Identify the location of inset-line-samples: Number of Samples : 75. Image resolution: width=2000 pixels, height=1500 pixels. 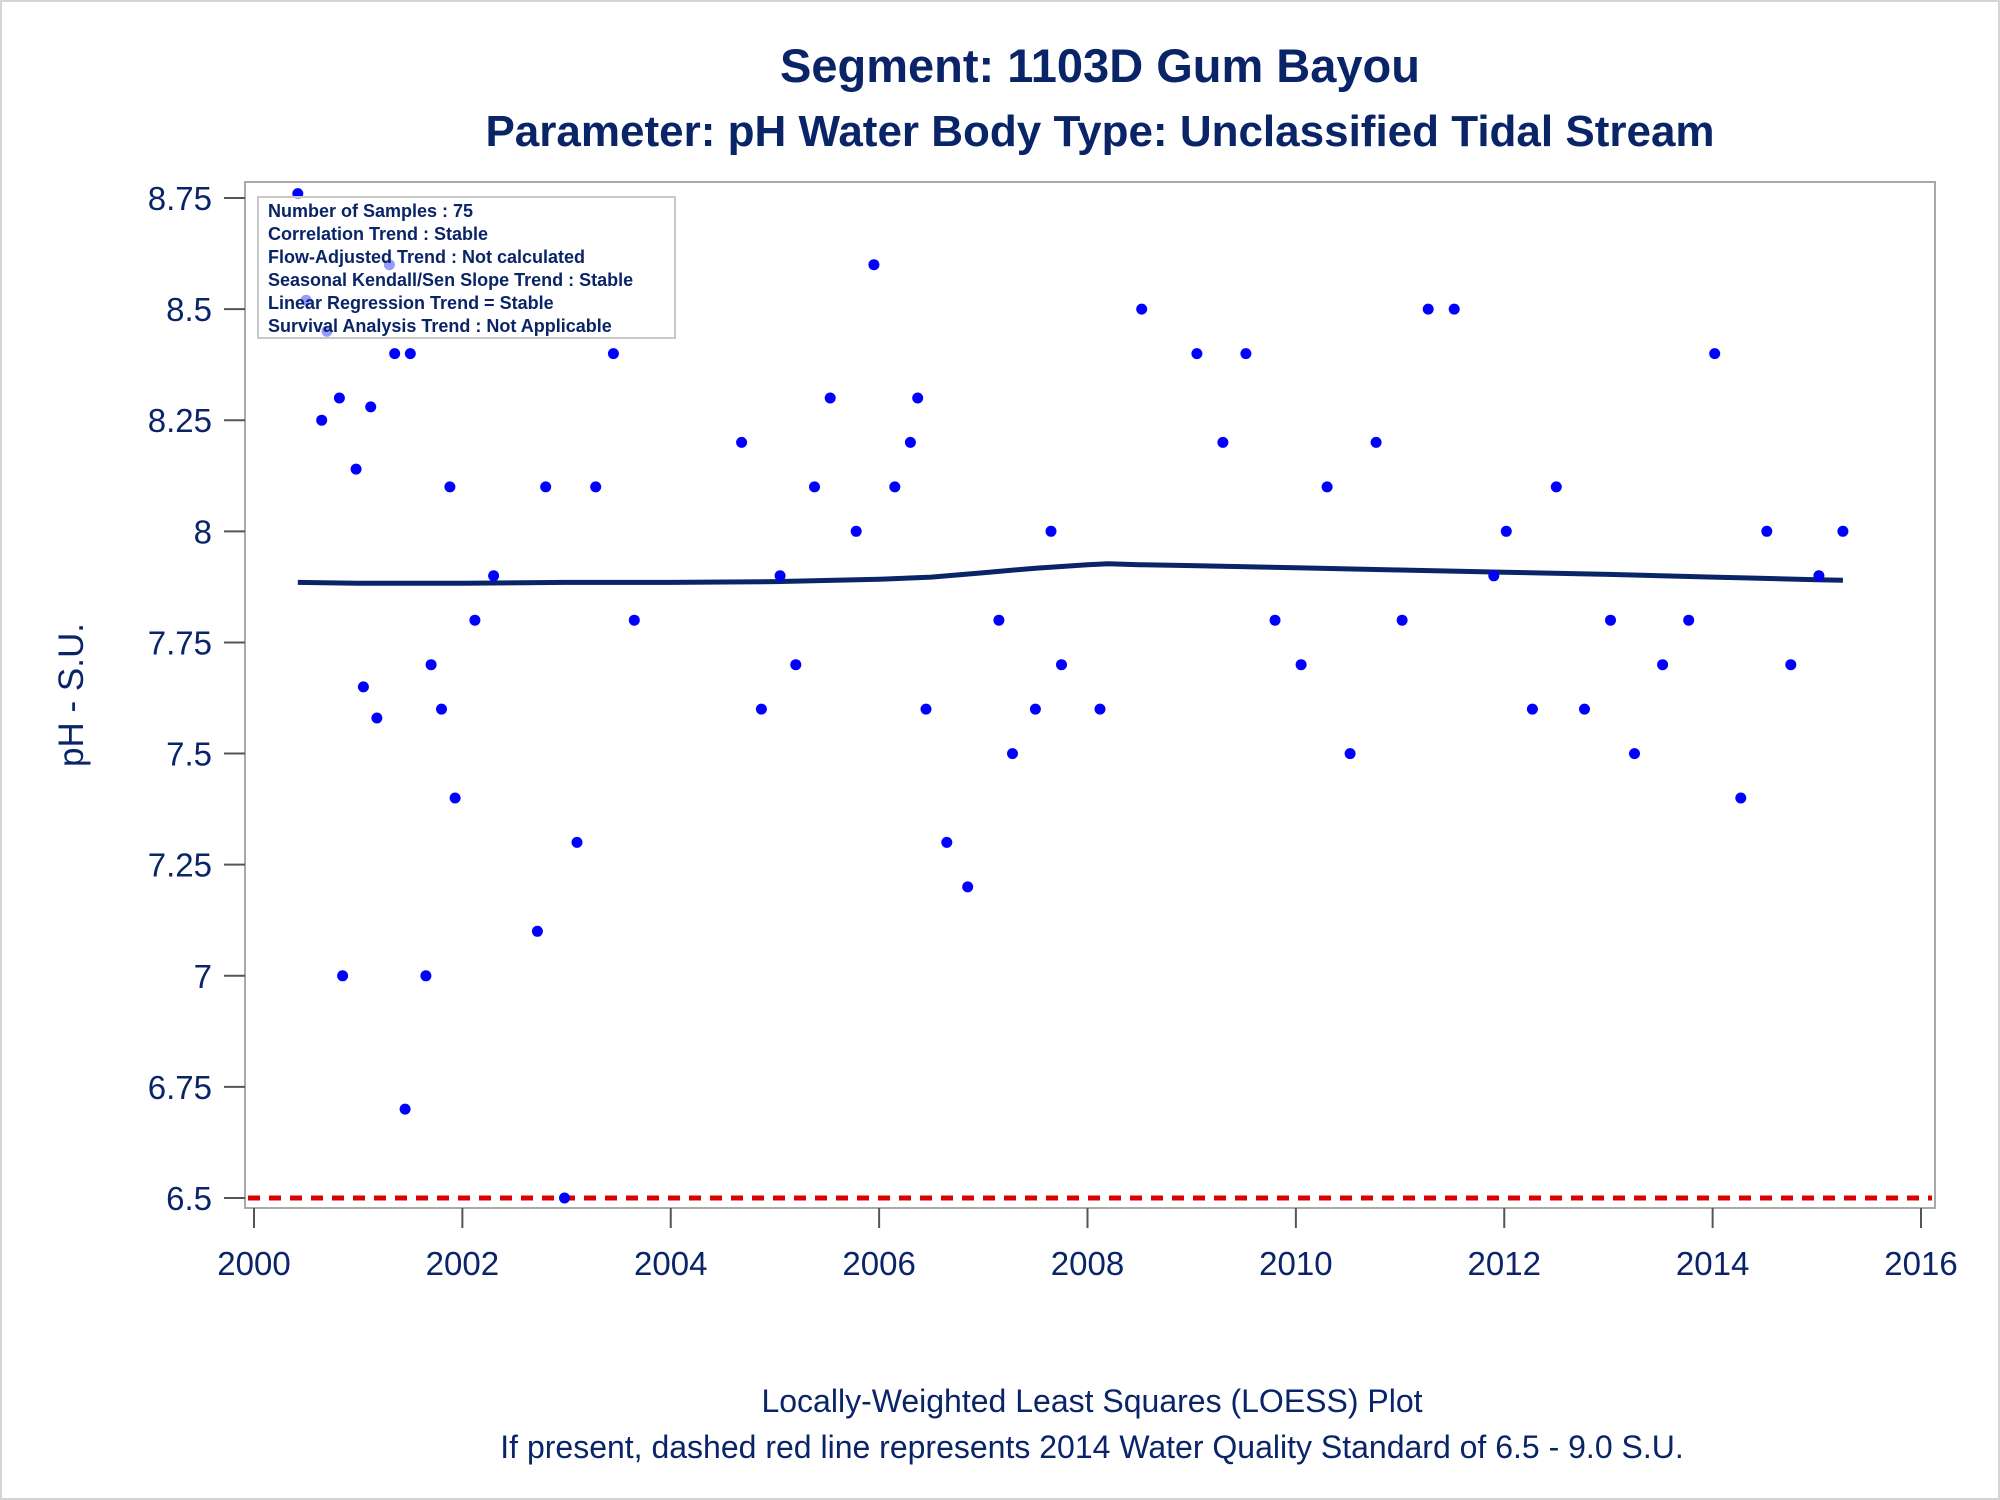
(370, 211).